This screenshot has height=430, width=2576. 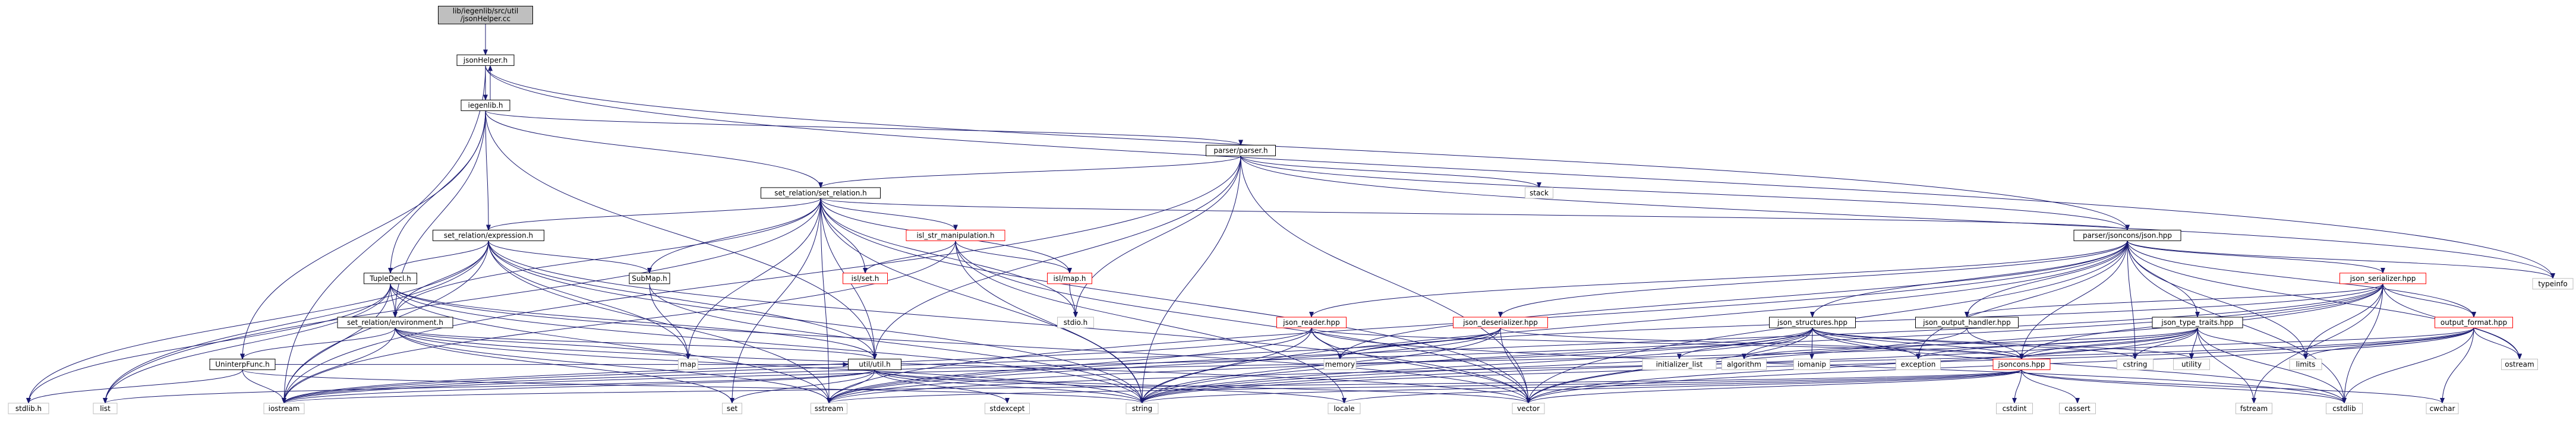 What do you see at coordinates (688, 365) in the screenshot?
I see `node-map: map` at bounding box center [688, 365].